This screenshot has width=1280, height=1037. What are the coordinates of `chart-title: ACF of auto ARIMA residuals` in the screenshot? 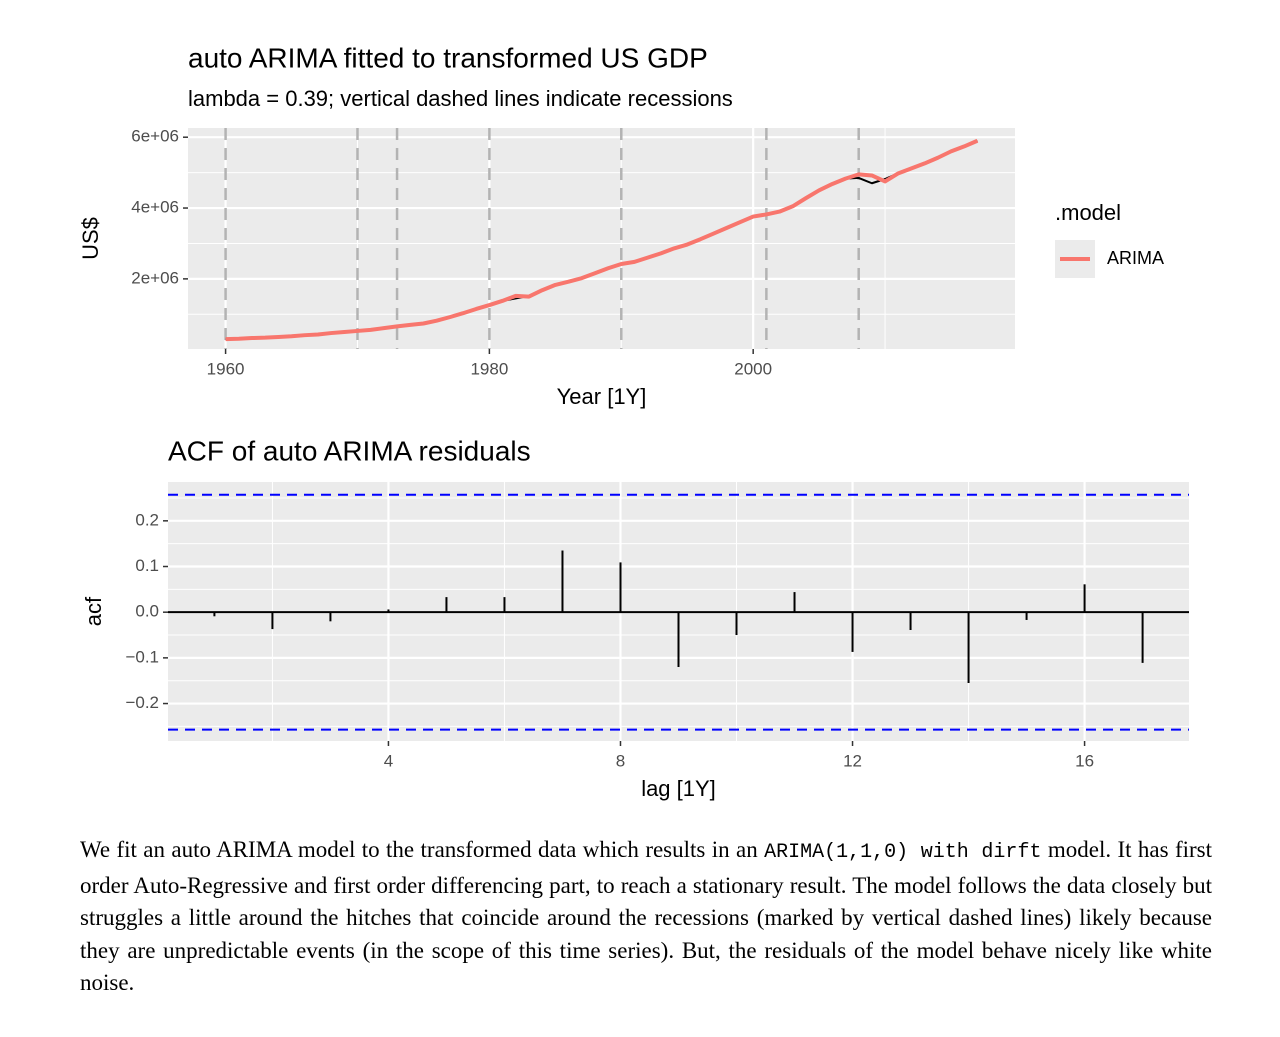 It's located at (349, 450).